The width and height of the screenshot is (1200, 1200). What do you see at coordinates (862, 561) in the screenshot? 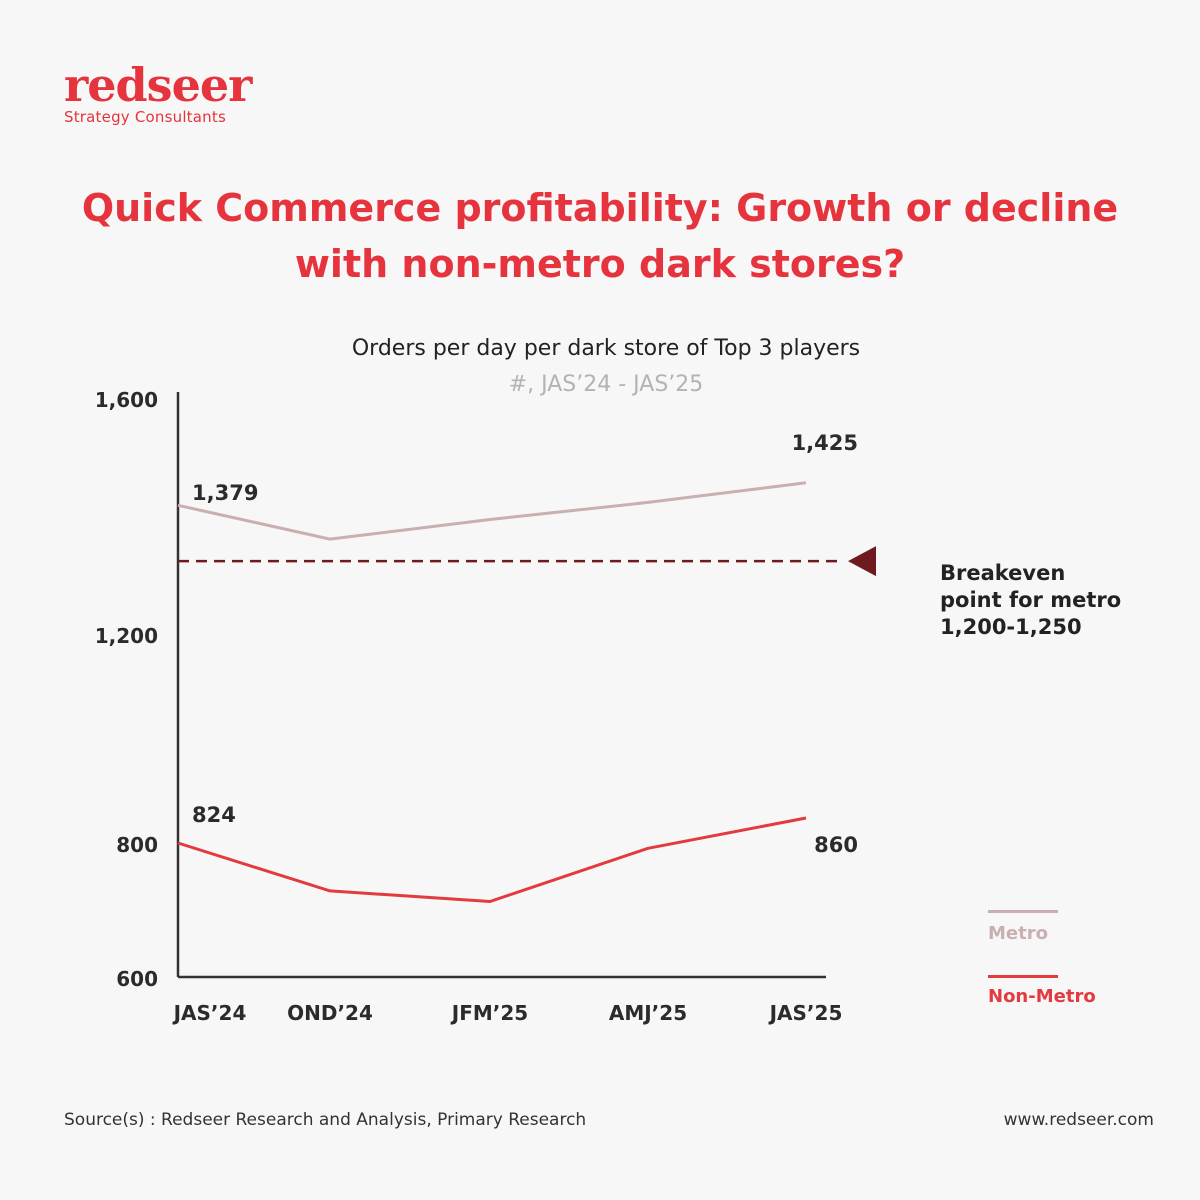
I see `breakeven-marker` at bounding box center [862, 561].